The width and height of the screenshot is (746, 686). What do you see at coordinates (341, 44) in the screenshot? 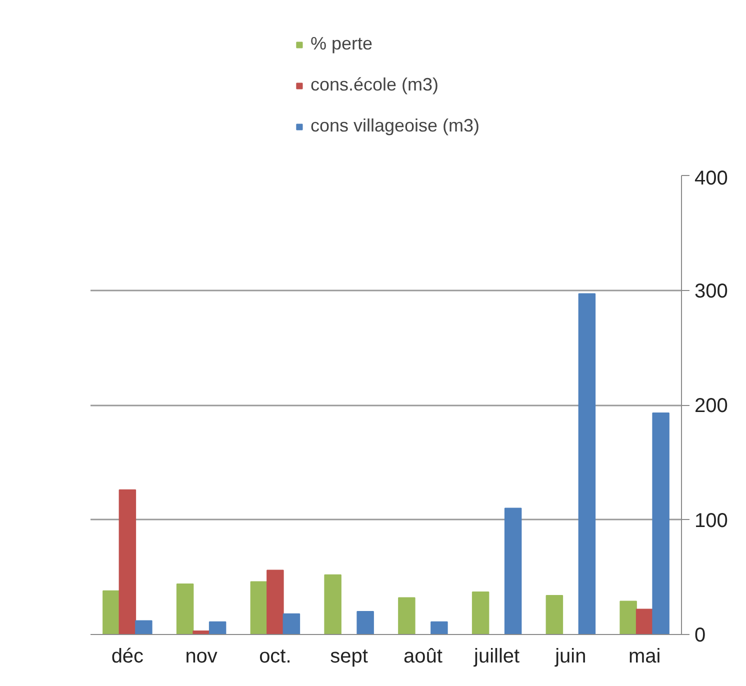
I see `legend-label: % perte` at bounding box center [341, 44].